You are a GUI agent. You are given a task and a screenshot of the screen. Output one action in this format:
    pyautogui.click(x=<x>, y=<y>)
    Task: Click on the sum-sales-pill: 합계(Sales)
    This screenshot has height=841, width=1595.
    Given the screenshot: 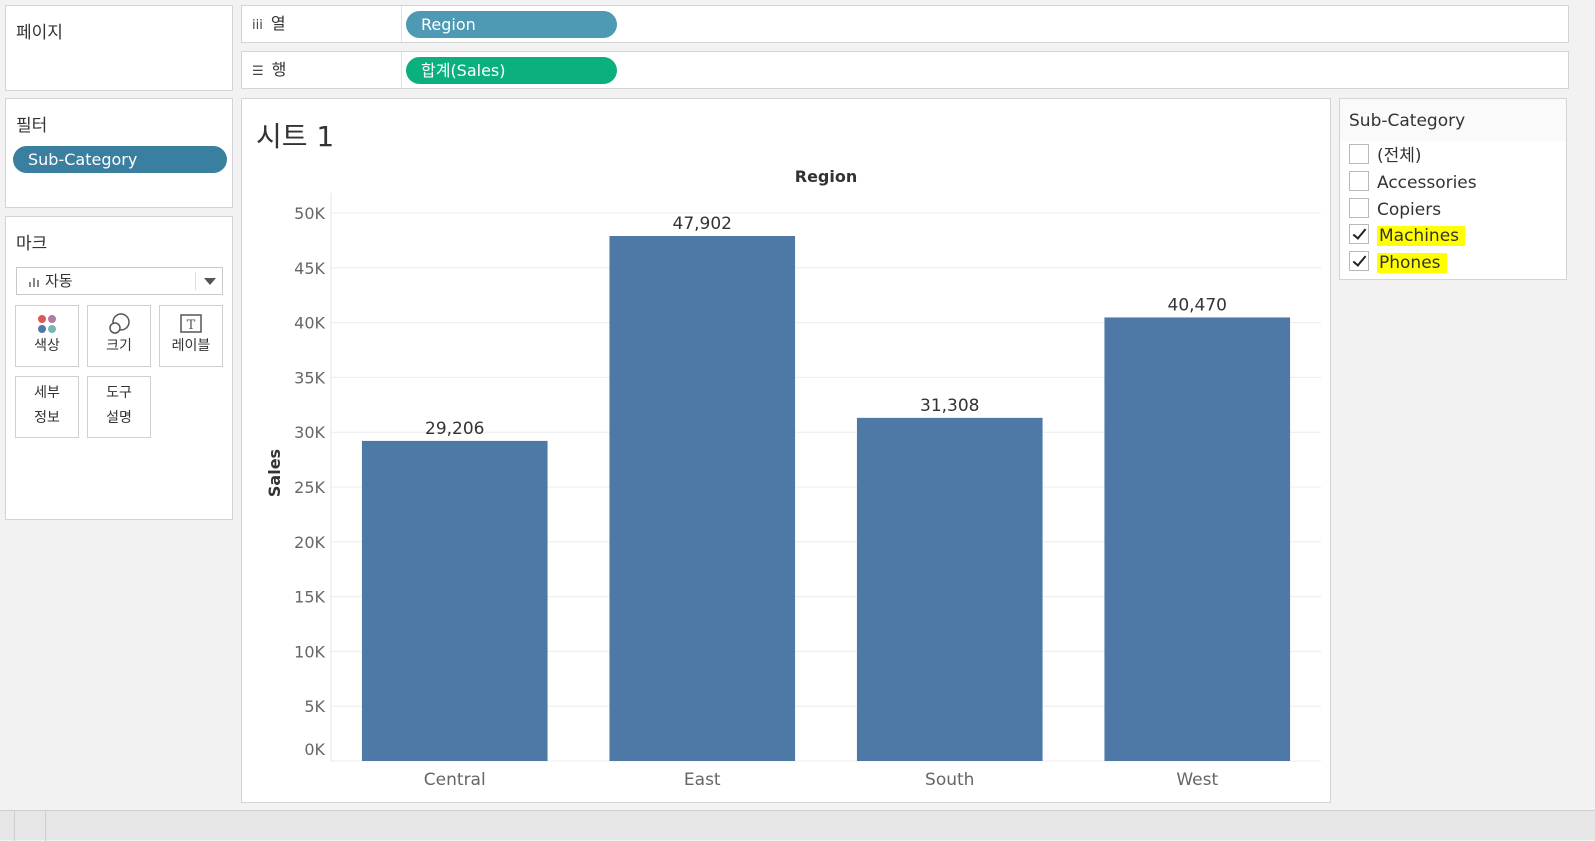 What is the action you would take?
    pyautogui.click(x=511, y=70)
    